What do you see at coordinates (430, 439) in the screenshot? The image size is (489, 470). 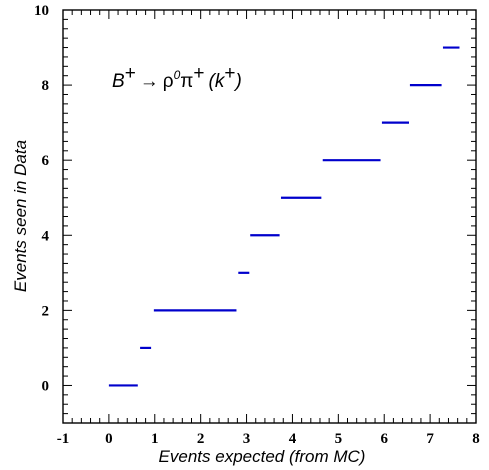 I see `x-tick-label: 7` at bounding box center [430, 439].